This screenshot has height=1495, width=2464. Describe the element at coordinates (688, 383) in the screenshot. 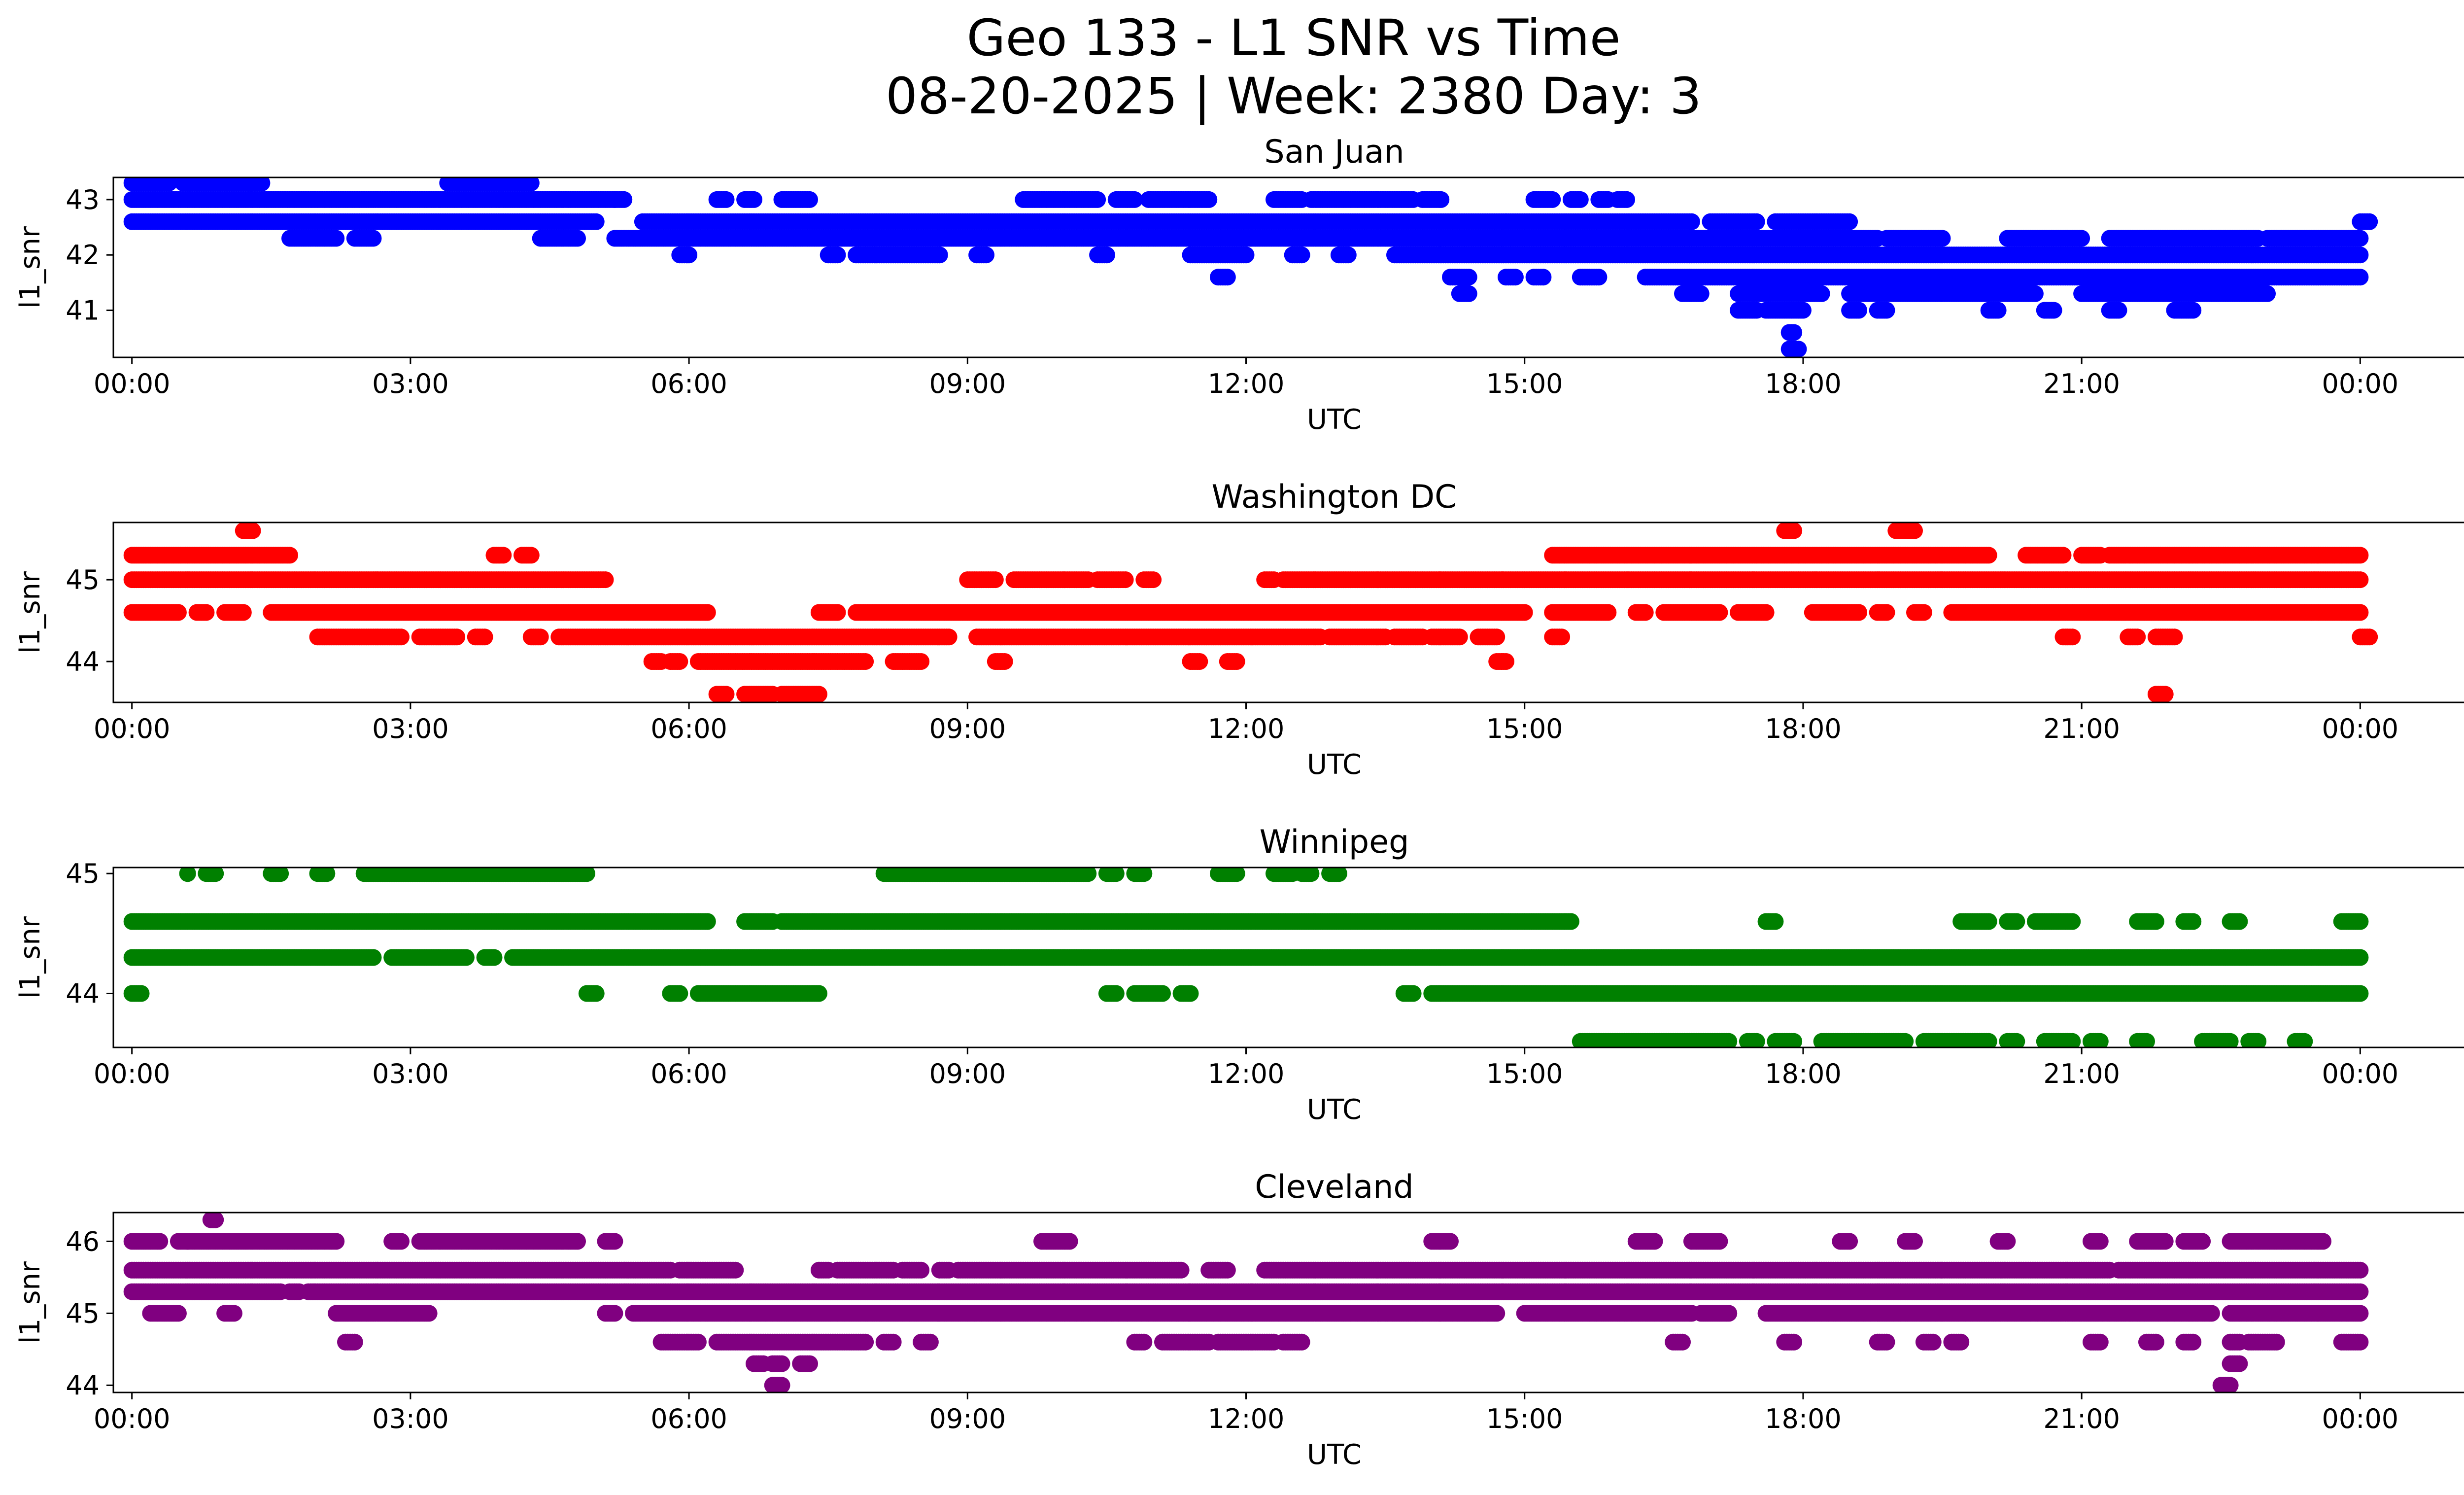

I see `x-tick-label: 06:00` at that location.